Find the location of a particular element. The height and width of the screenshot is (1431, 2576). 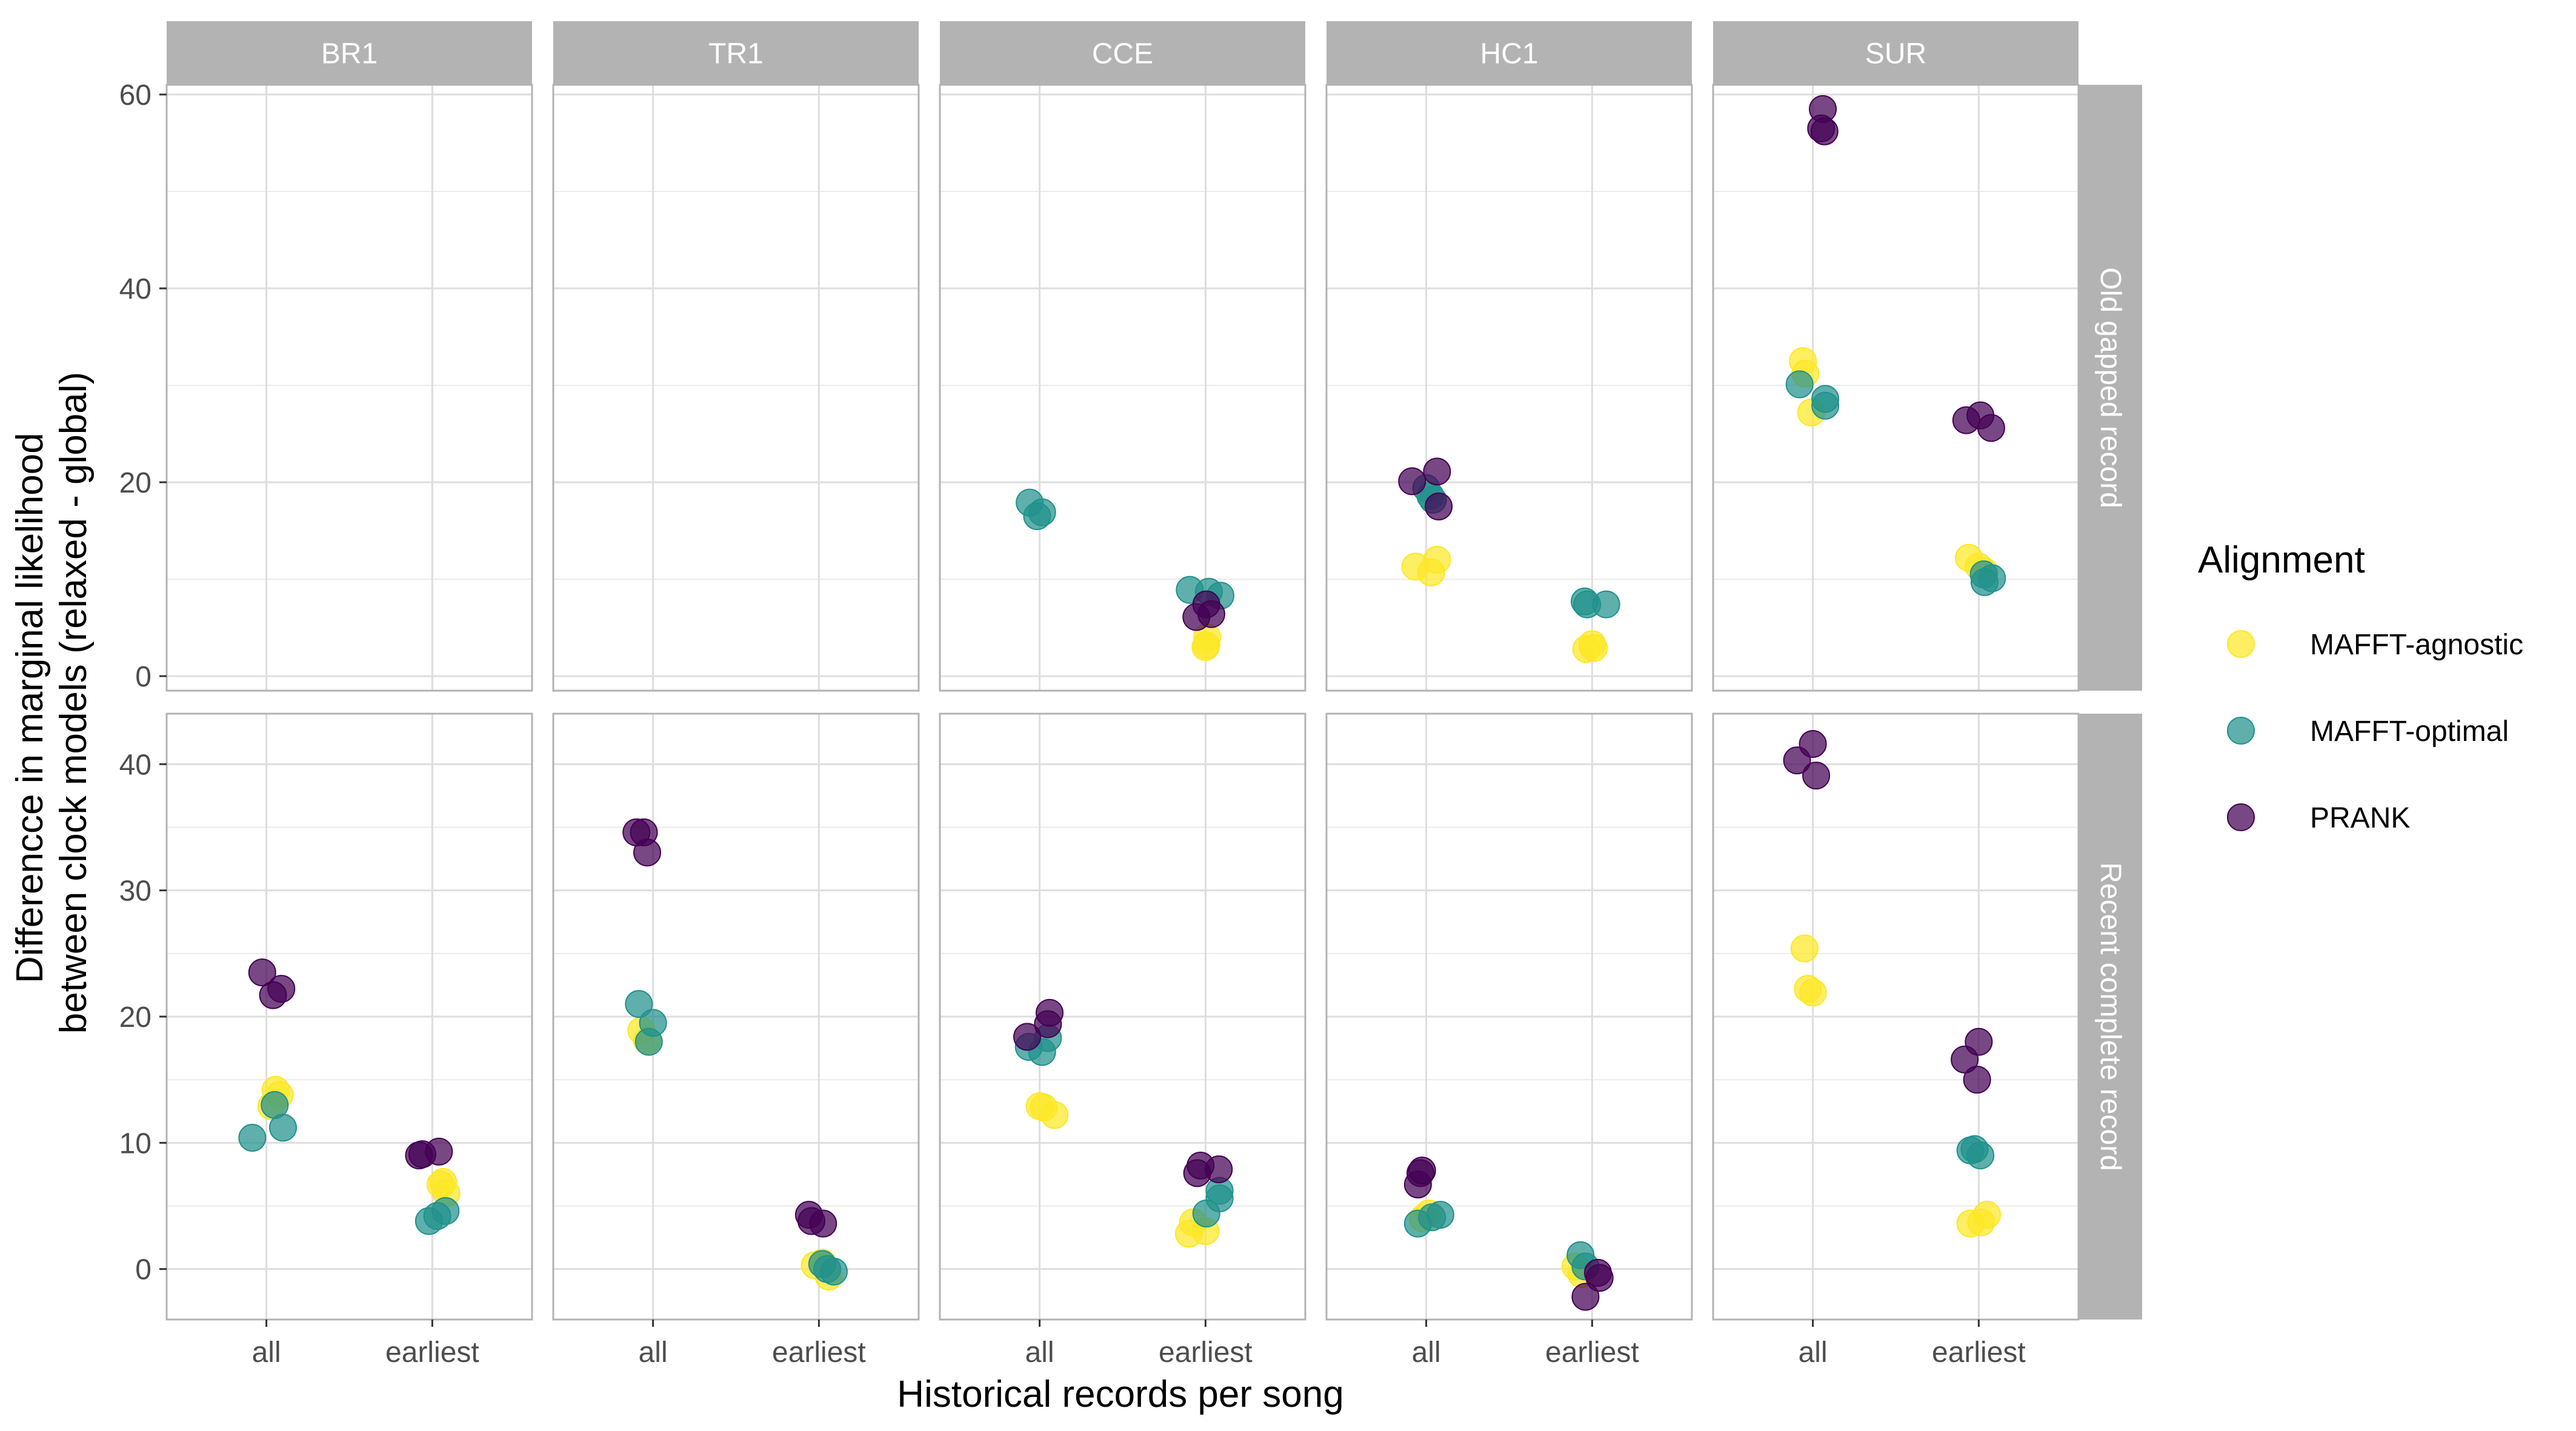

legend-key-mafft-optimal is located at coordinates (2241, 731).